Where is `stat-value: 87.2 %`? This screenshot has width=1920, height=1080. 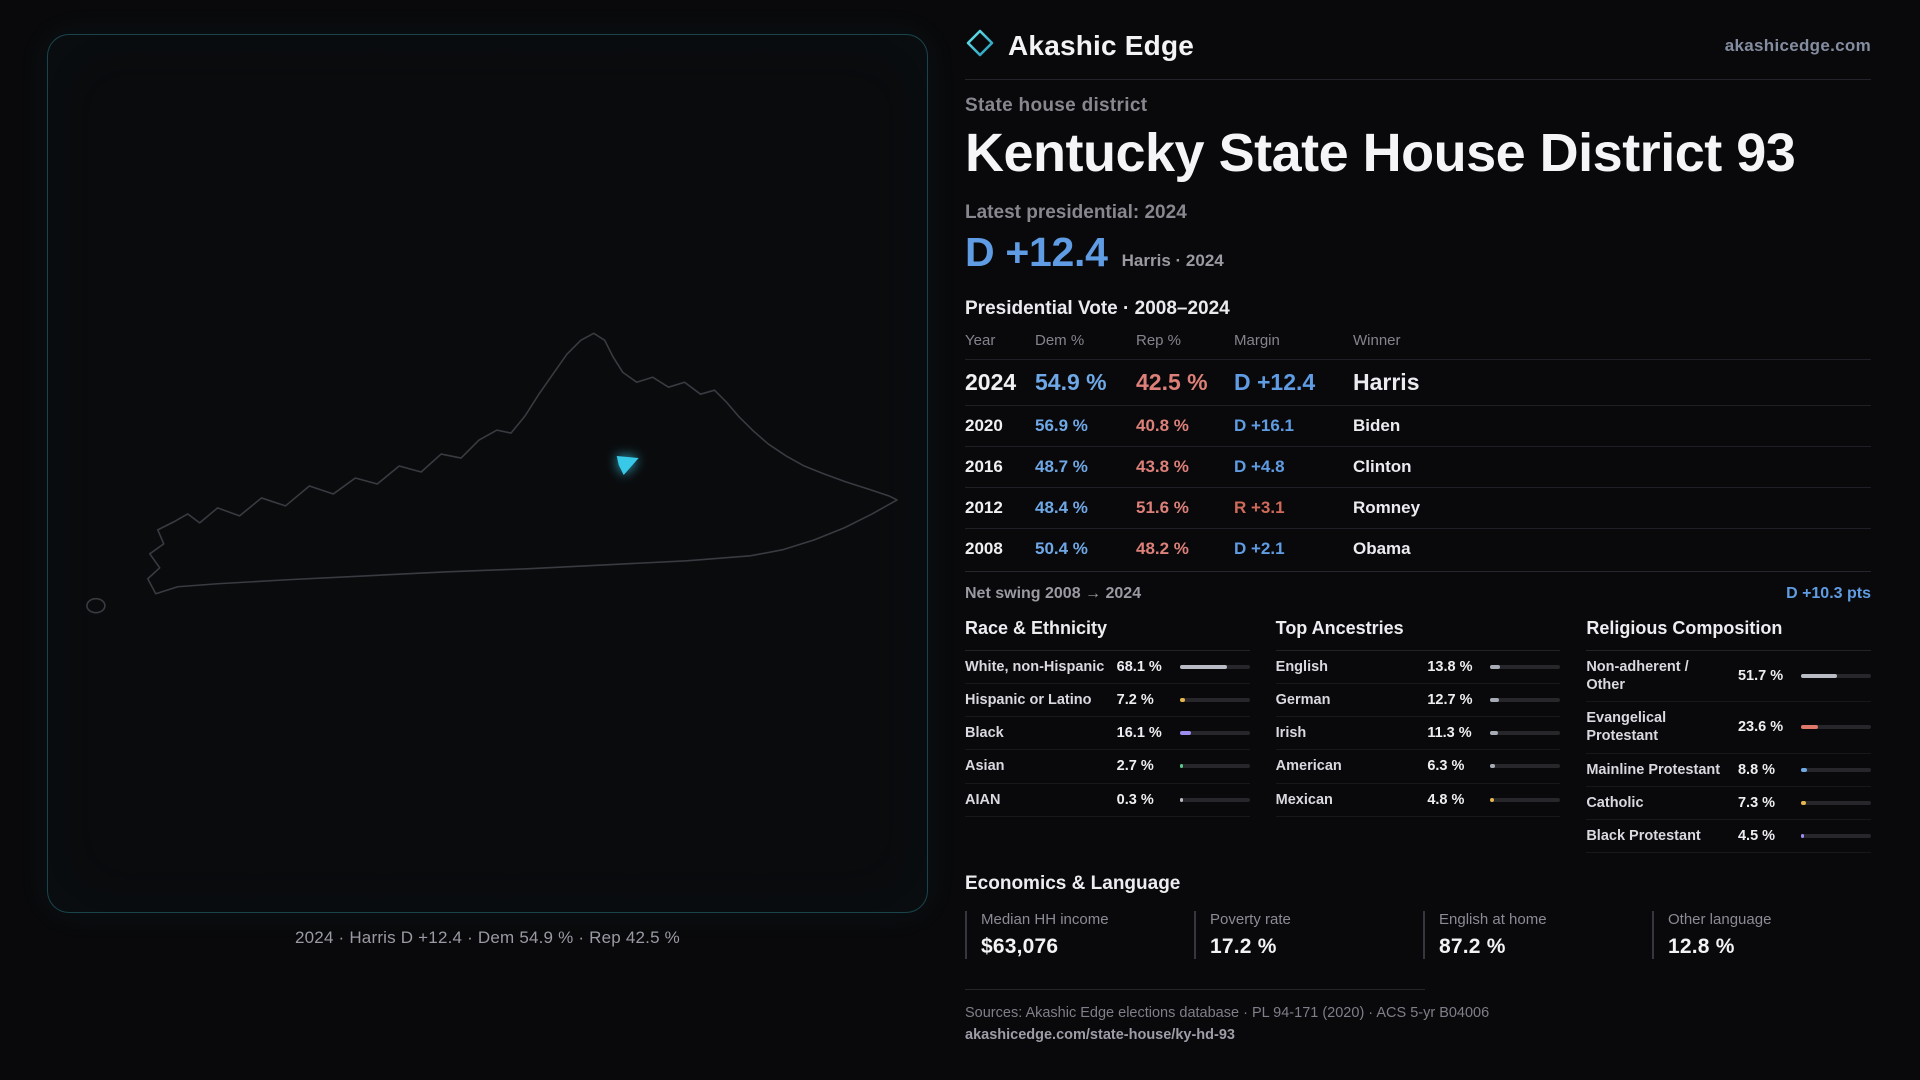 stat-value: 87.2 % is located at coordinates (1472, 946).